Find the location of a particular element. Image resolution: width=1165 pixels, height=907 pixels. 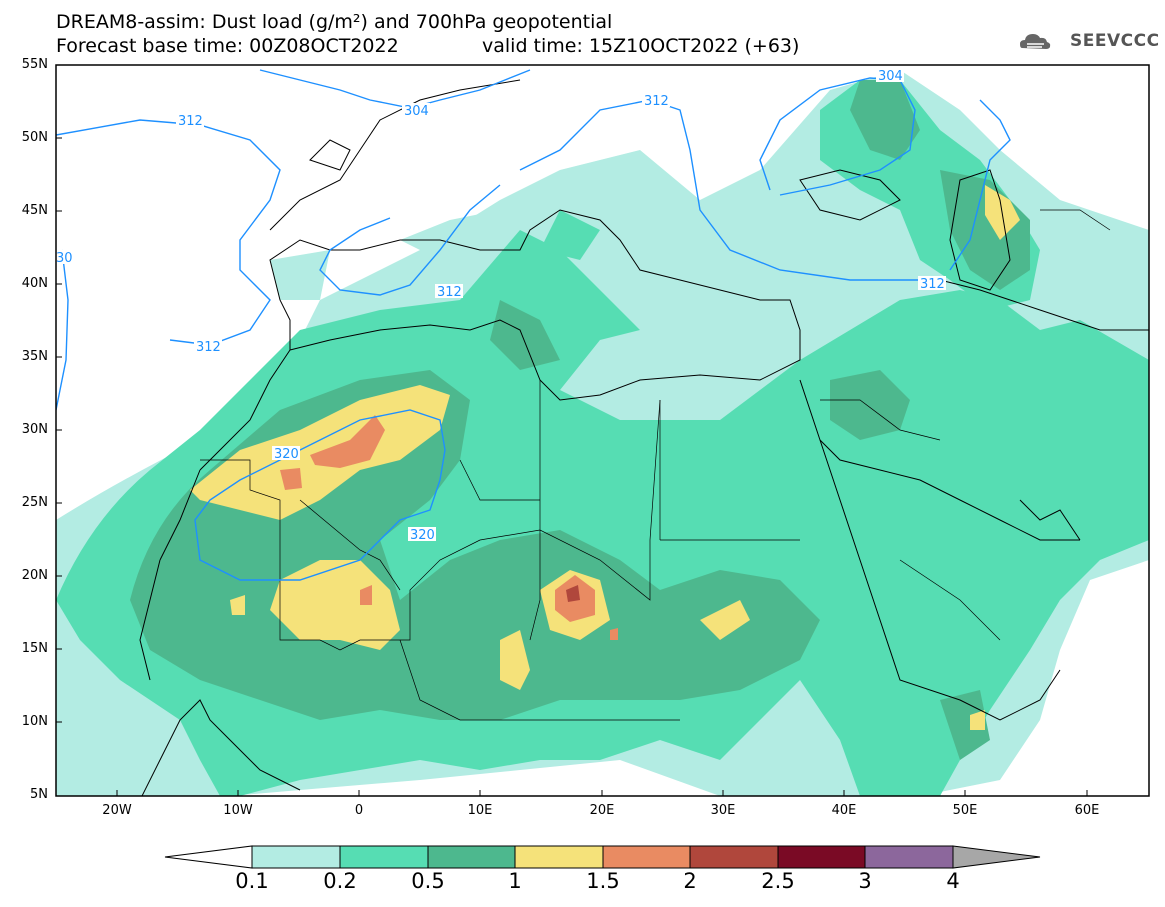

valid-time: valid time: 15Z10OCT2022 (+63) is located at coordinates (641, 46).